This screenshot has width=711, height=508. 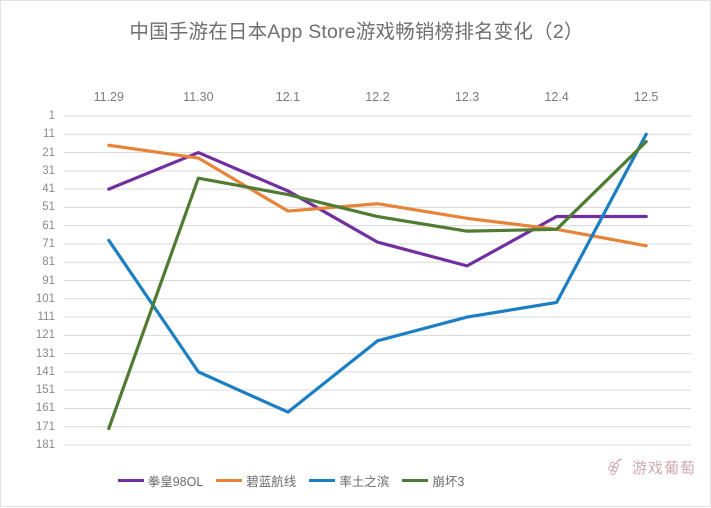 What do you see at coordinates (48, 170) in the screenshot?
I see `y-axis-tick-label: 31` at bounding box center [48, 170].